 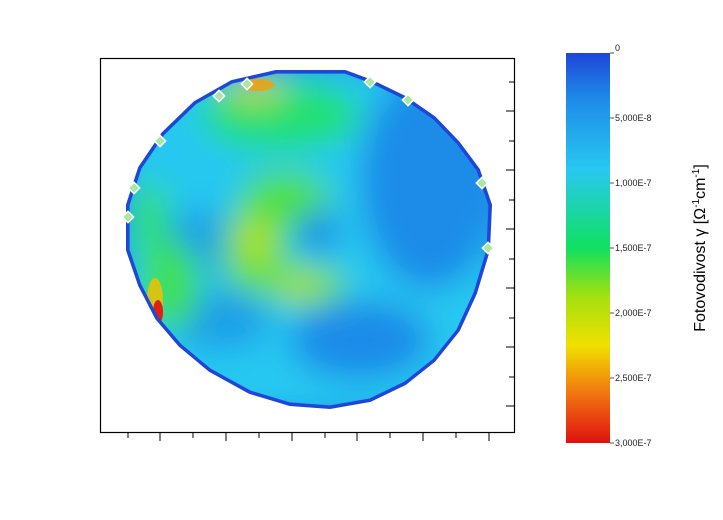 I want to click on colorbar-tick-label: 1,000E-7, so click(x=633, y=183).